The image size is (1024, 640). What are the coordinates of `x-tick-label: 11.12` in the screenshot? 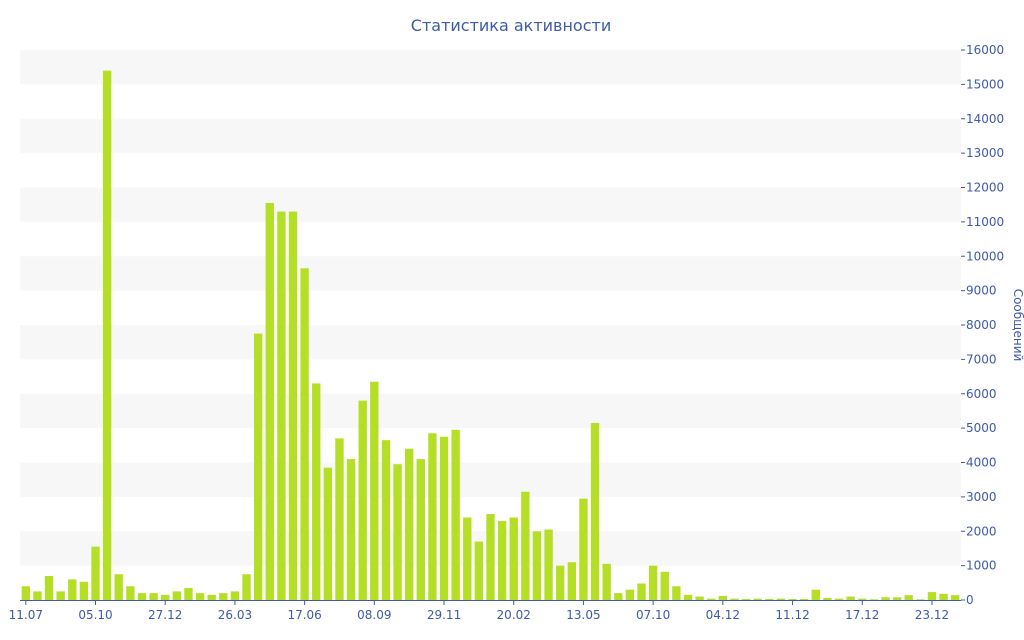 It's located at (792, 615).